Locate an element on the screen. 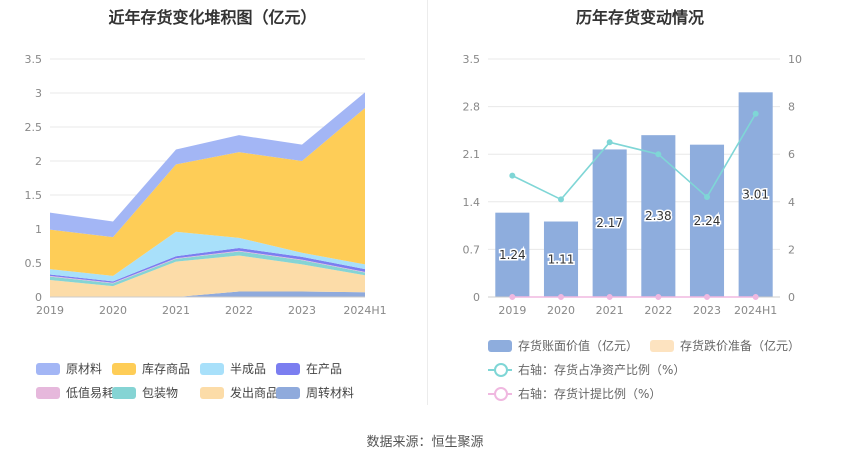 The height and width of the screenshot is (459, 850). legend-item: 在产品 is located at coordinates (309, 368).